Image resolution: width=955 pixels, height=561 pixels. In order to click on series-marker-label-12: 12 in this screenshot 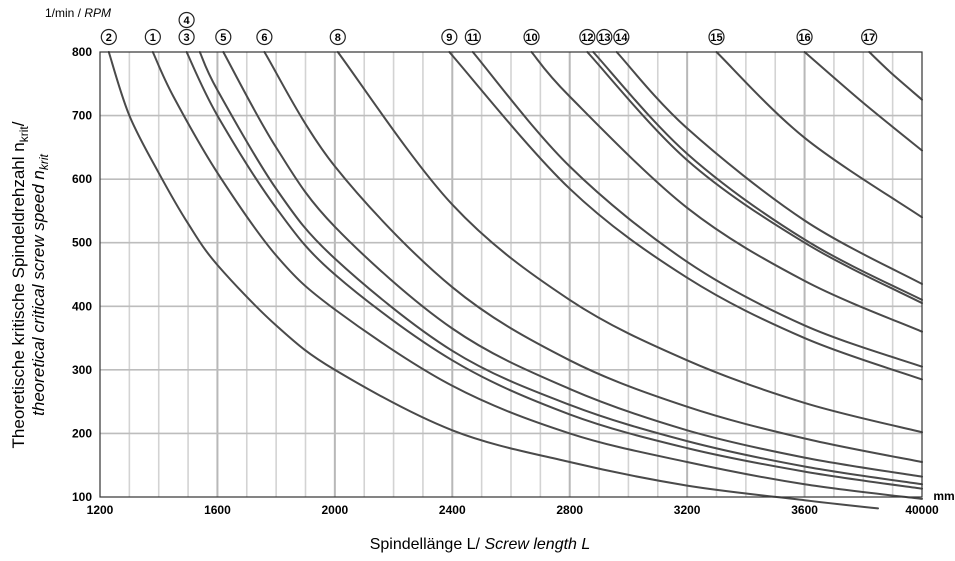, I will do `click(587, 38)`.